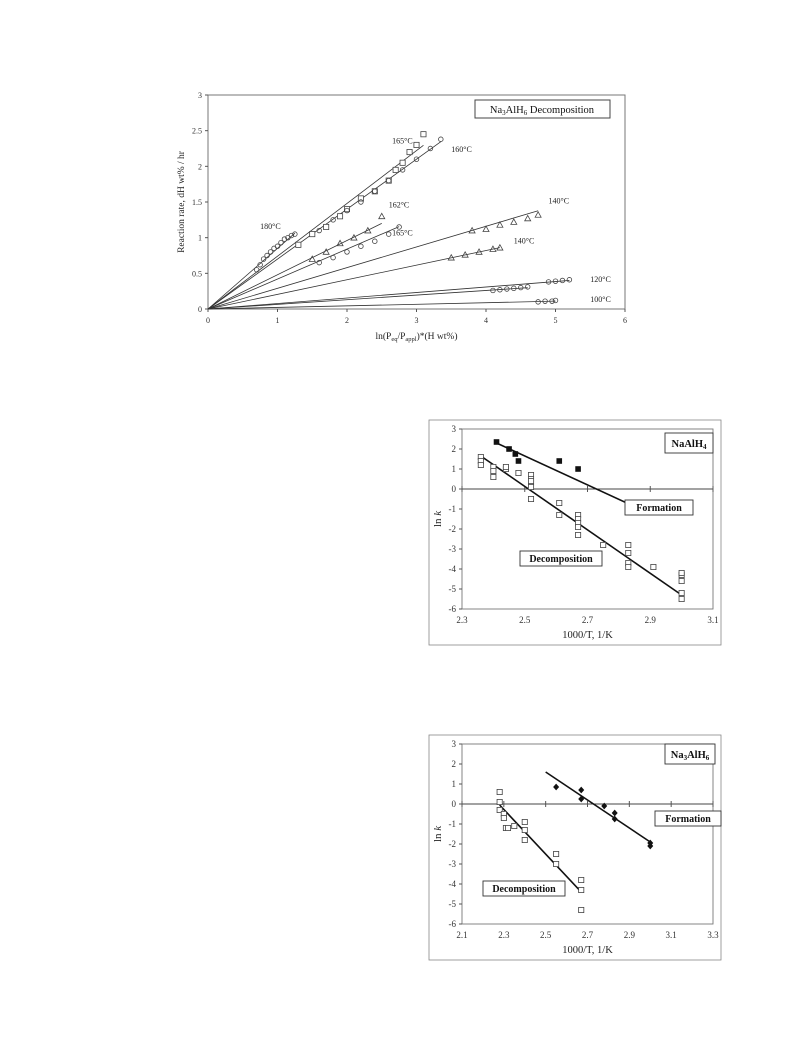 This screenshot has height=1057, width=793. Describe the element at coordinates (600, 299) in the screenshot. I see `series-label: 100°C` at that location.